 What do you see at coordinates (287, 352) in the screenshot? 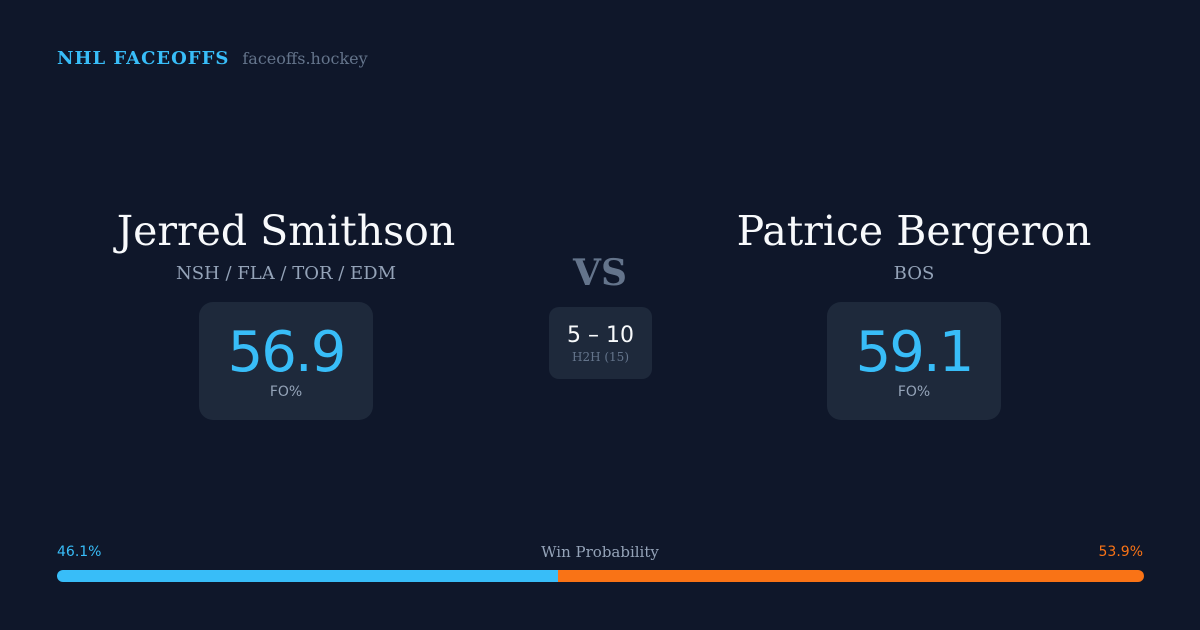
I see `fo-pct-value: 56.9` at bounding box center [287, 352].